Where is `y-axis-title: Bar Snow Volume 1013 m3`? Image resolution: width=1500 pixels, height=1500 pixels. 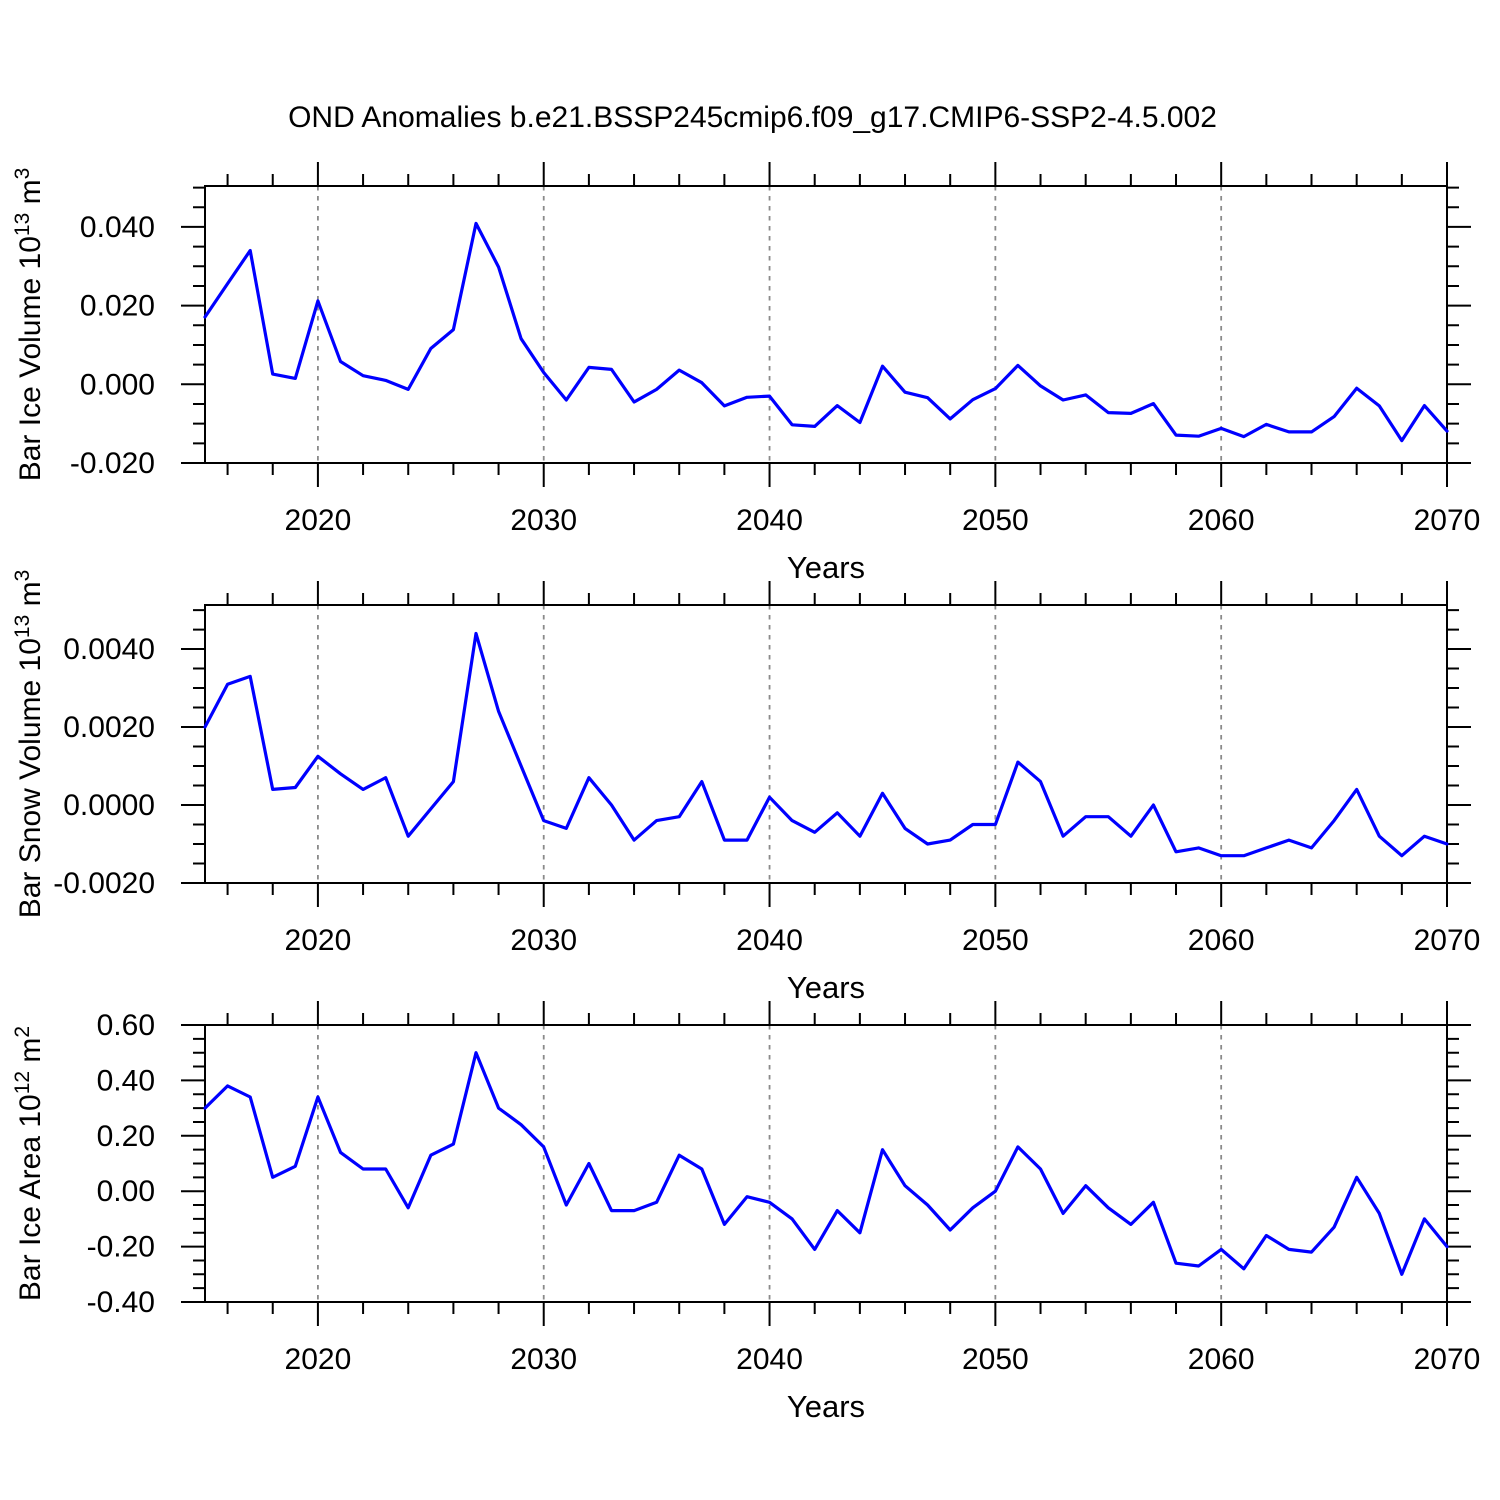
y-axis-title: Bar Snow Volume 1013 m3 is located at coordinates (29, 744).